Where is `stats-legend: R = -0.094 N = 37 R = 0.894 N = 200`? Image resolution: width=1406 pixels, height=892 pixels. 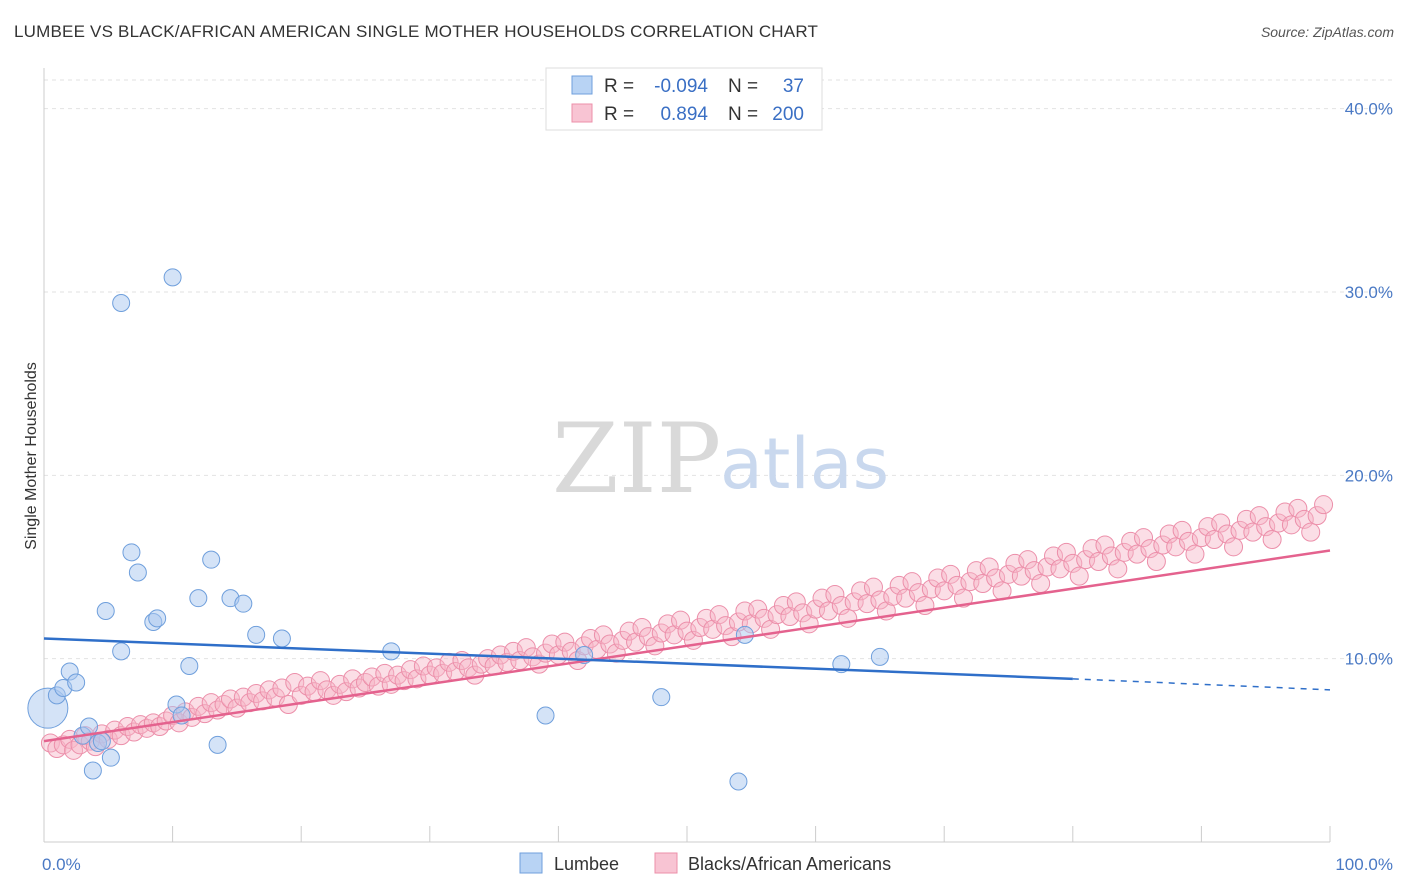 stats-legend: R = -0.094 N = 37 R = 0.894 N = 200 is located at coordinates (684, 99).